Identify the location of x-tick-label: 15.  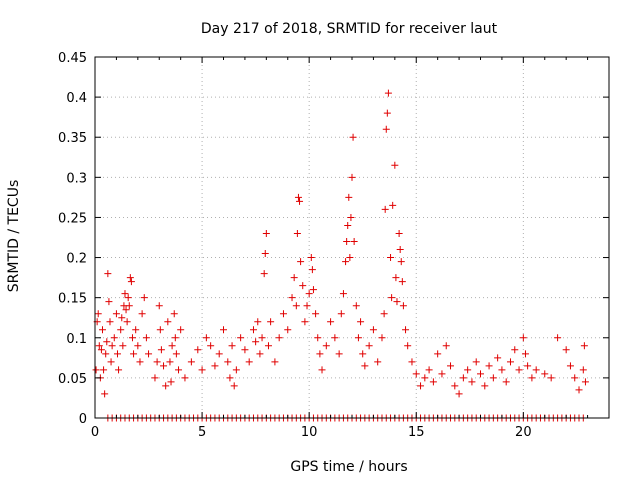
(416, 432).